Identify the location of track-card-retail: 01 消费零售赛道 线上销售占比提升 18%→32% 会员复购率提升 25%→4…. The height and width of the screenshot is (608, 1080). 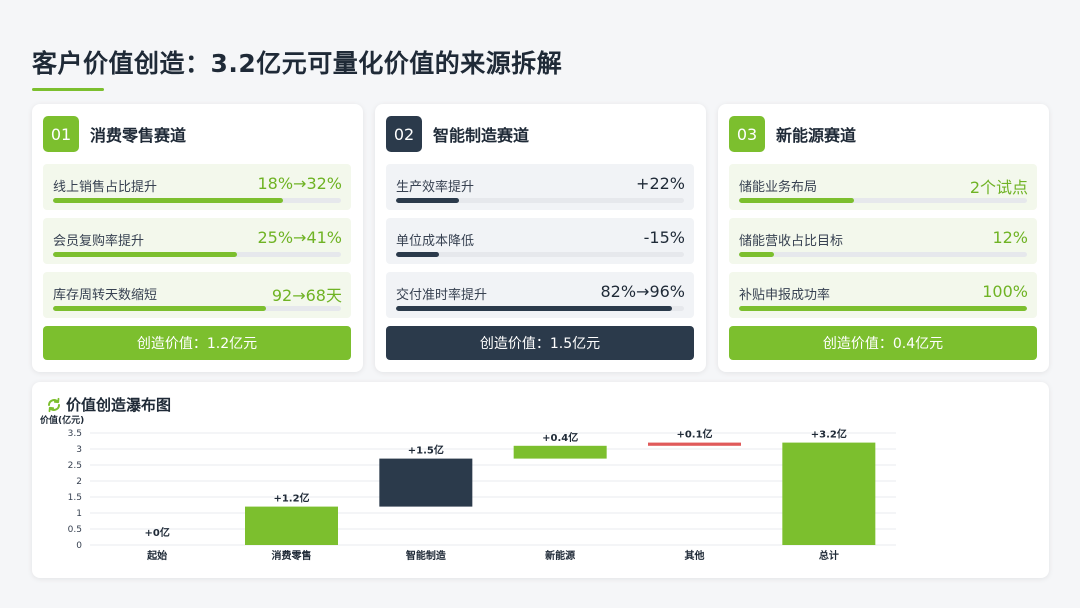
(197, 238).